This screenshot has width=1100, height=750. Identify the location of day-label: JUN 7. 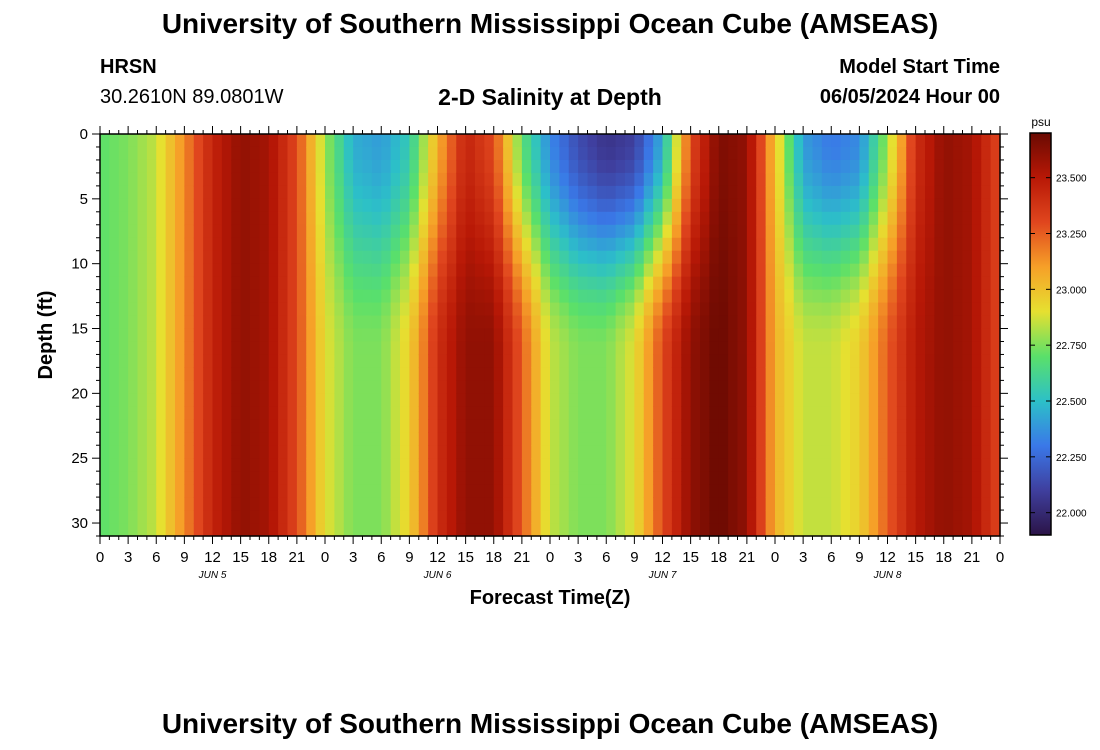
(662, 575).